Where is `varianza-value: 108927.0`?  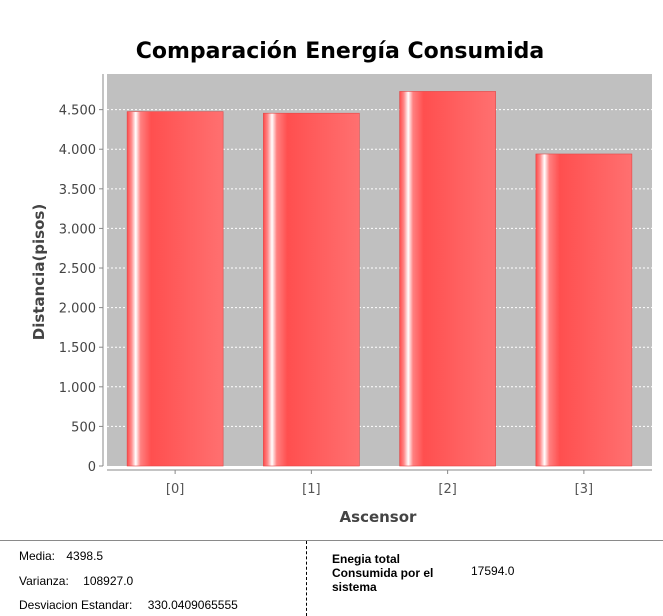 varianza-value: 108927.0 is located at coordinates (108, 581).